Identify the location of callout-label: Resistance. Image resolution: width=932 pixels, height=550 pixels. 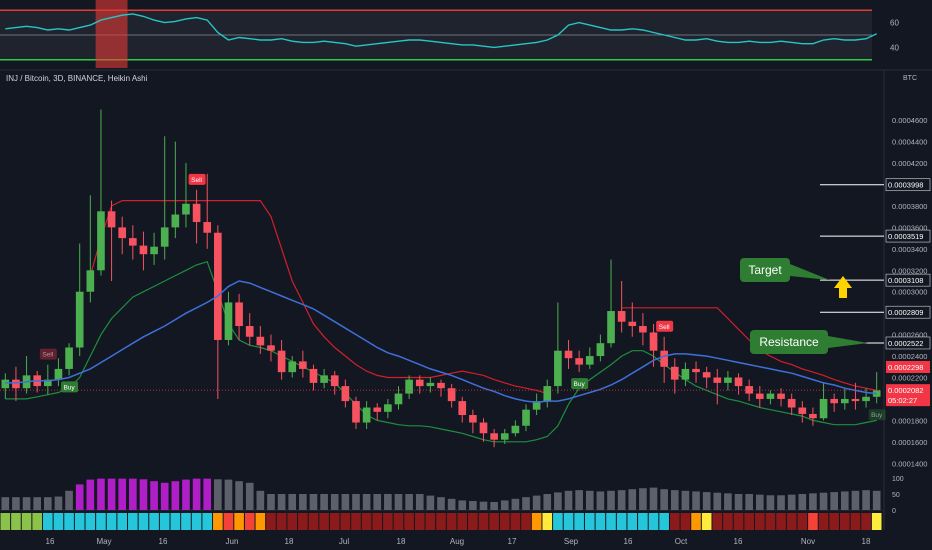
(789, 342).